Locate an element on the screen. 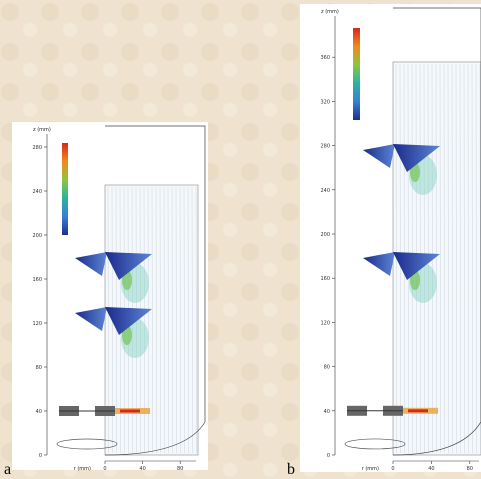 The width and height of the screenshot is (481, 479). panel-label: b is located at coordinates (291, 469).